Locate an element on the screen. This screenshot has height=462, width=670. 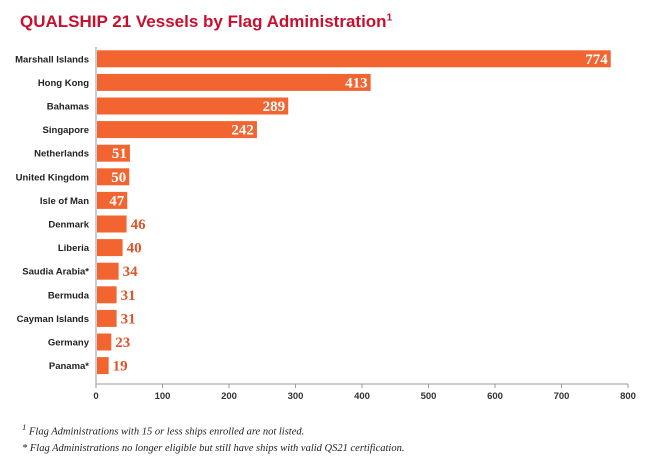
category-label: Marshall Islands is located at coordinates (52, 59).